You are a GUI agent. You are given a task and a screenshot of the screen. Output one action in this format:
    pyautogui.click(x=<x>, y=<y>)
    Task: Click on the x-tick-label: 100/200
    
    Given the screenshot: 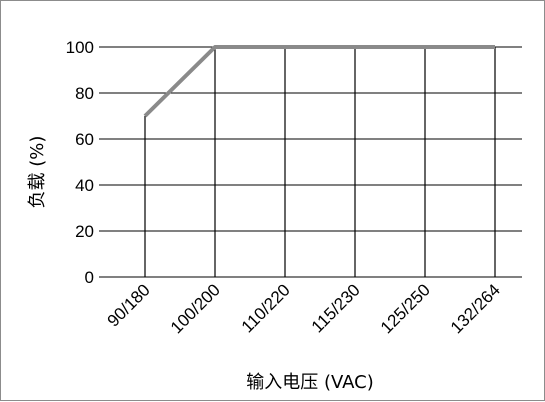 What is the action you would take?
    pyautogui.click(x=195, y=308)
    